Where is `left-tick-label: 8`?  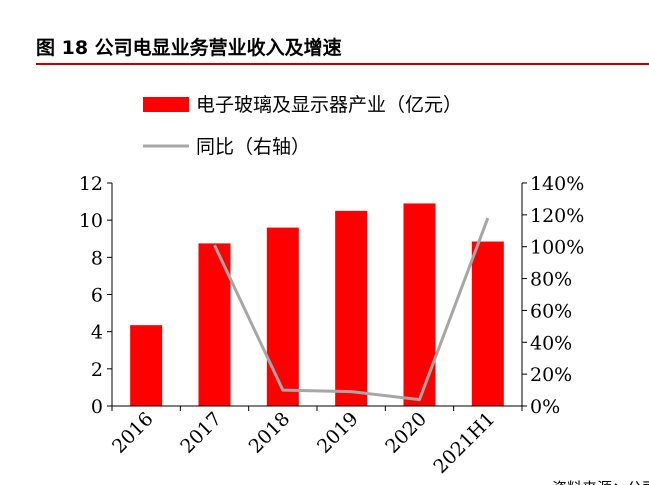 left-tick-label: 8 is located at coordinates (97, 258).